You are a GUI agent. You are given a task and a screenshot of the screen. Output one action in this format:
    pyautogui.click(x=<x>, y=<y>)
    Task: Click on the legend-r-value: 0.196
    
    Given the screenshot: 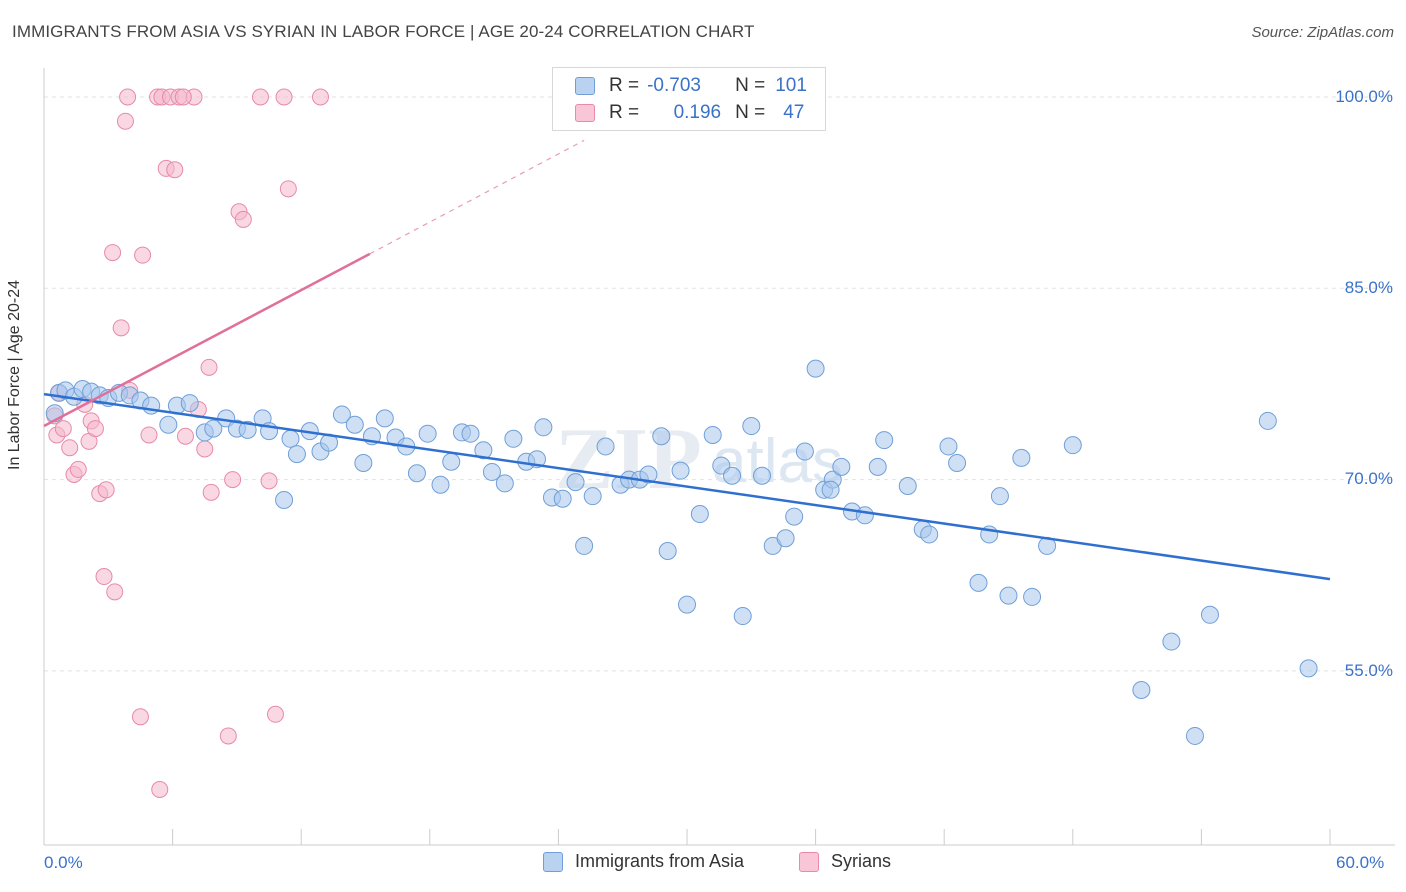 What is the action you would take?
    pyautogui.click(x=697, y=112)
    